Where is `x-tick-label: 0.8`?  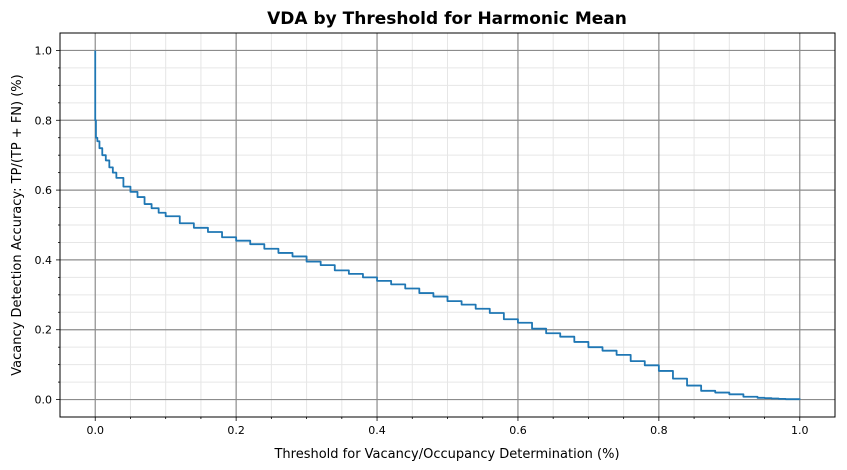 x-tick-label: 0.8 is located at coordinates (659, 430).